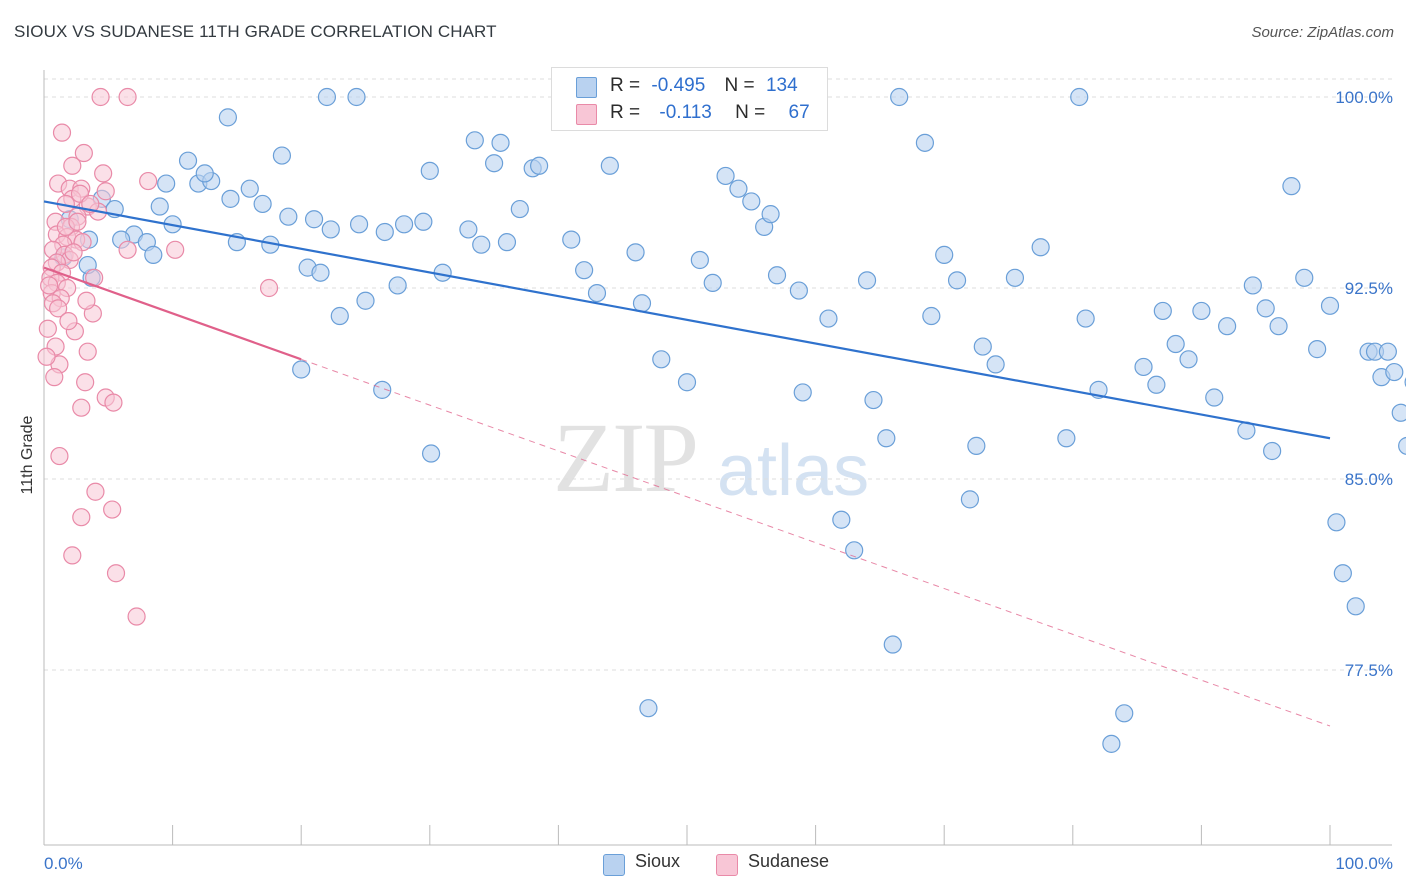 This screenshot has width=1406, height=892. What do you see at coordinates (614, 865) in the screenshot?
I see `sioux-legend-swatch` at bounding box center [614, 865].